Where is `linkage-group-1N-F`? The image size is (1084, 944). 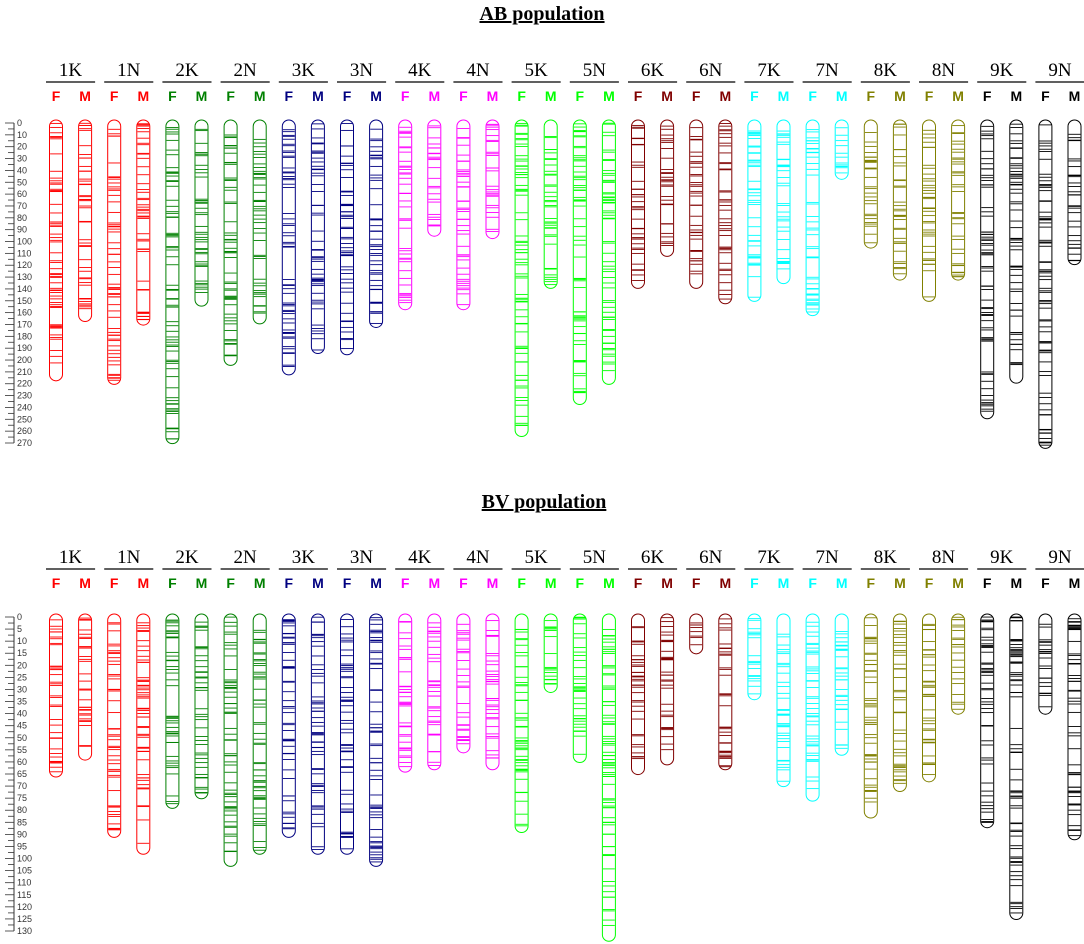 linkage-group-1N-F is located at coordinates (114, 725).